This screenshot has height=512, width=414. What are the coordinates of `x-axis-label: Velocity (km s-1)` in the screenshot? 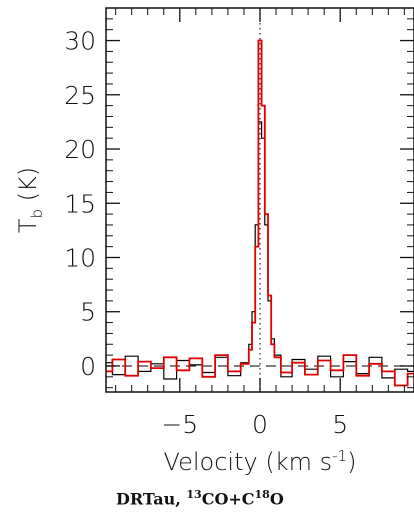 It's located at (260, 461).